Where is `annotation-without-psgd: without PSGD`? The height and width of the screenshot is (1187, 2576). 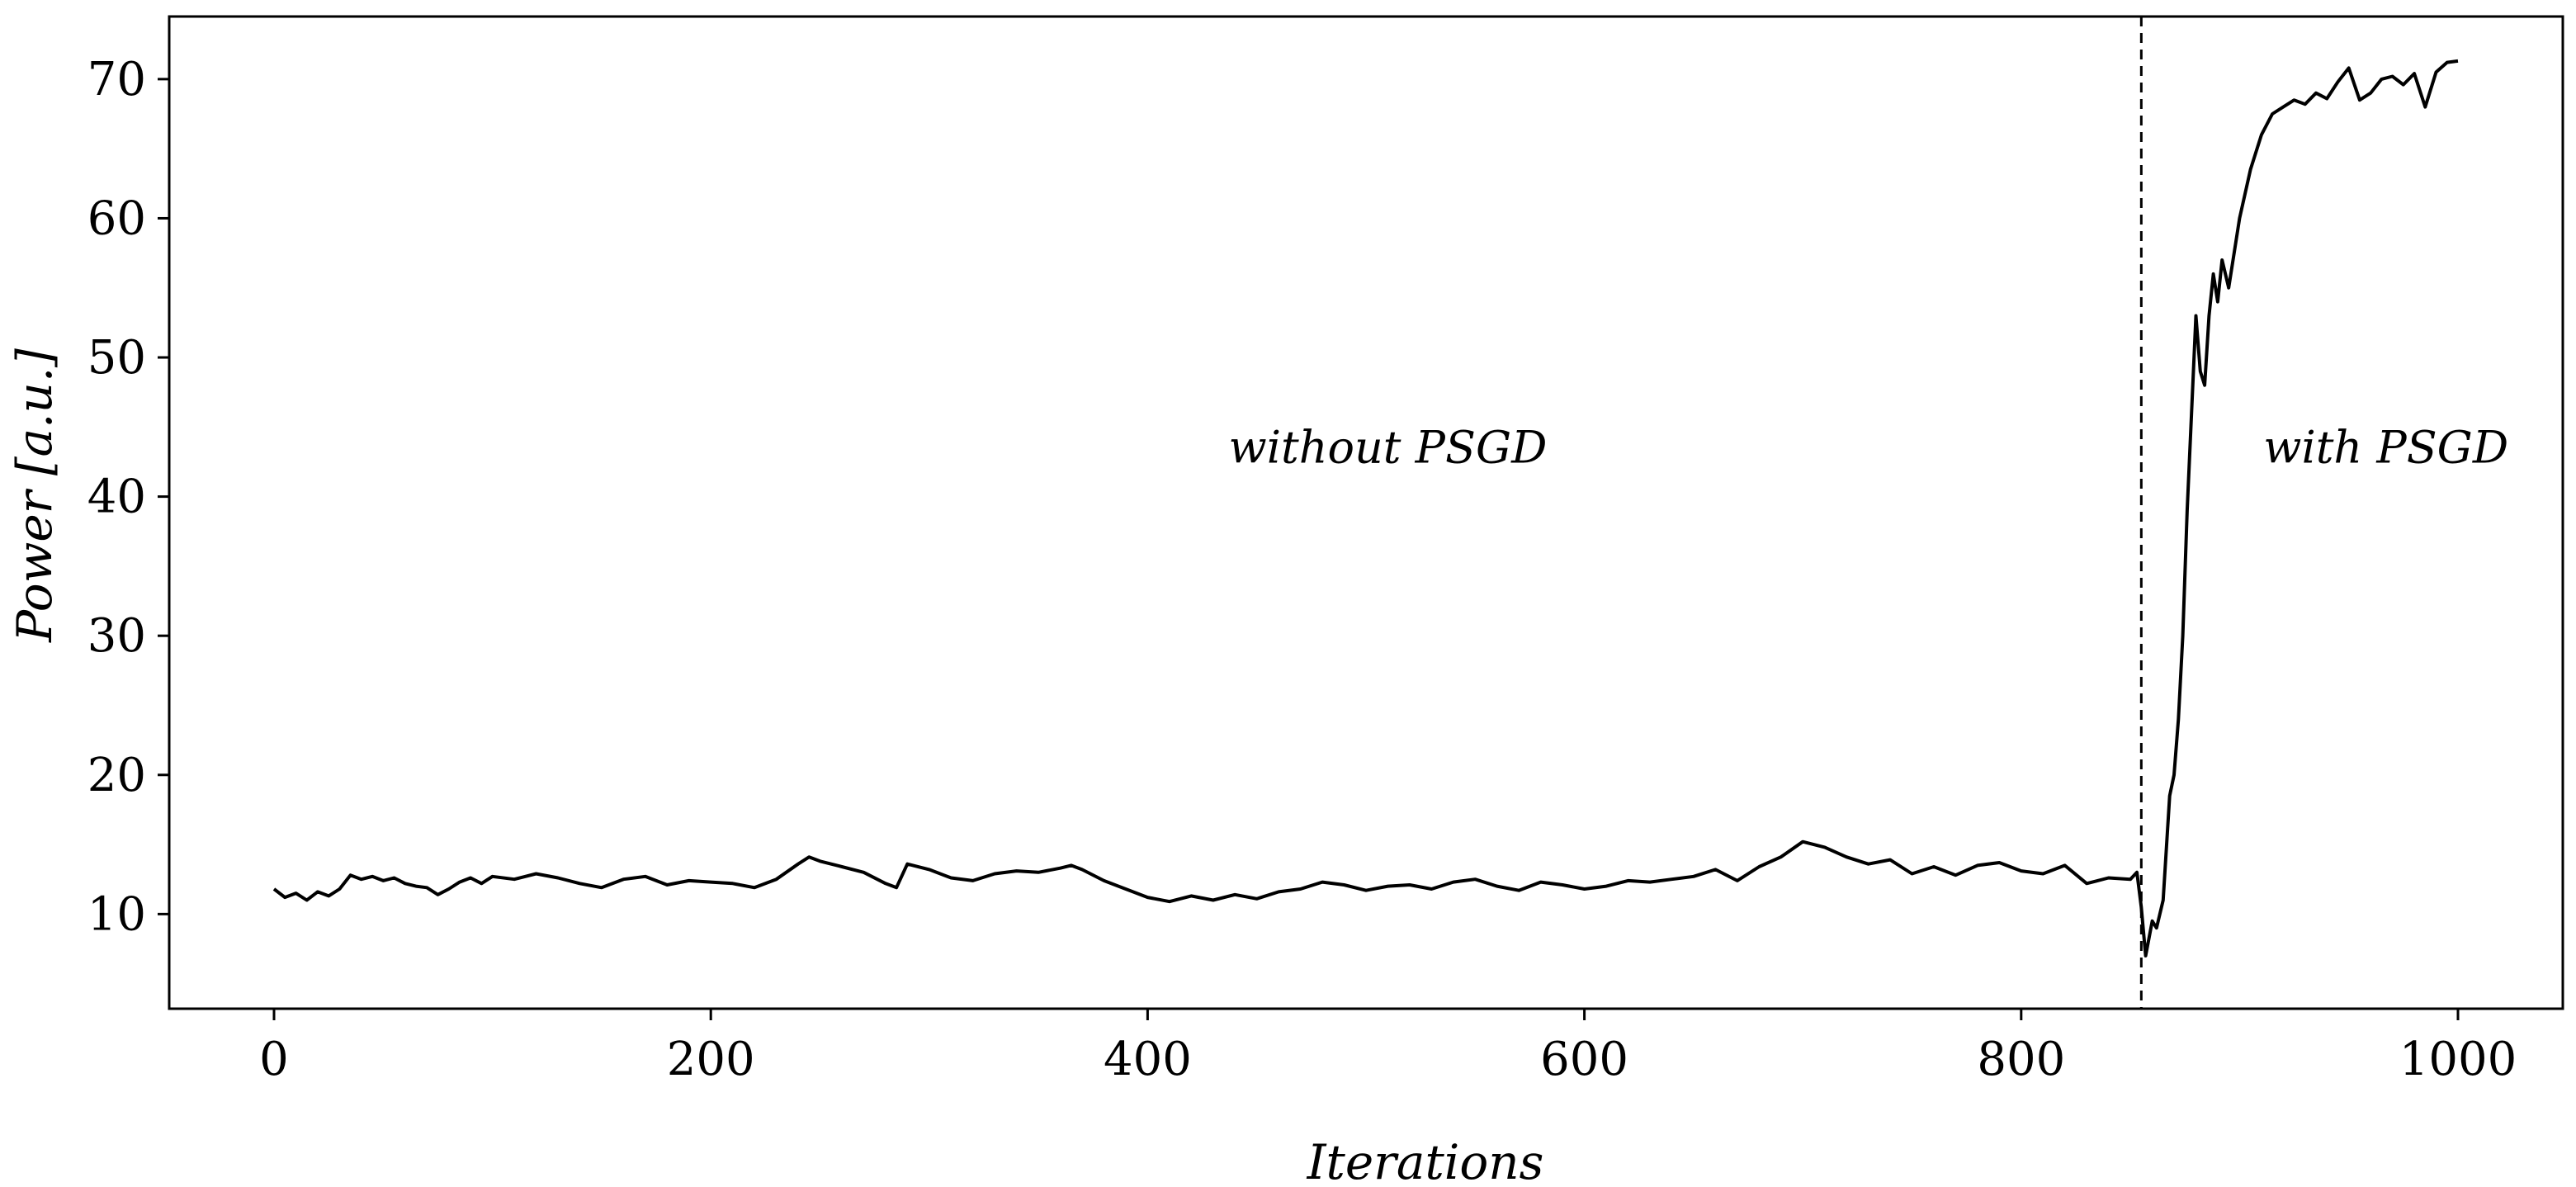
annotation-without-psgd: without PSGD is located at coordinates (1388, 448).